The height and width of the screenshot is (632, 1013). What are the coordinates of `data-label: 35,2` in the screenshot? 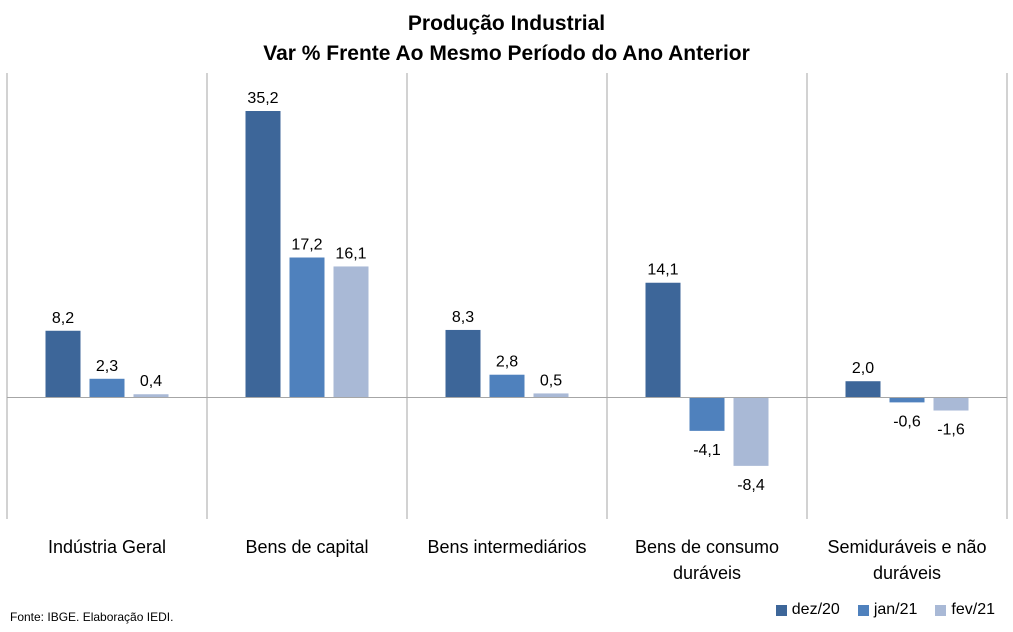 It's located at (262, 98).